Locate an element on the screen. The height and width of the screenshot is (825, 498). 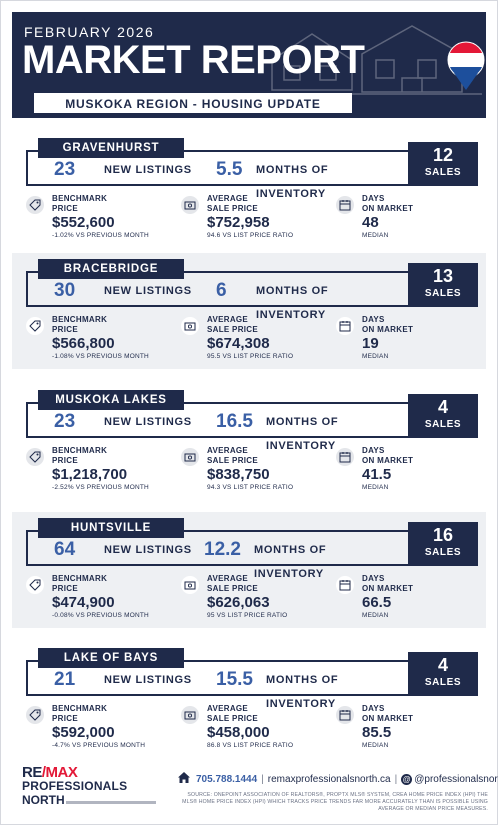
region-stats-strip: 23 NEW LISTINGS 5.5 MONTHS OF INVENTORY is located at coordinates (218, 179).